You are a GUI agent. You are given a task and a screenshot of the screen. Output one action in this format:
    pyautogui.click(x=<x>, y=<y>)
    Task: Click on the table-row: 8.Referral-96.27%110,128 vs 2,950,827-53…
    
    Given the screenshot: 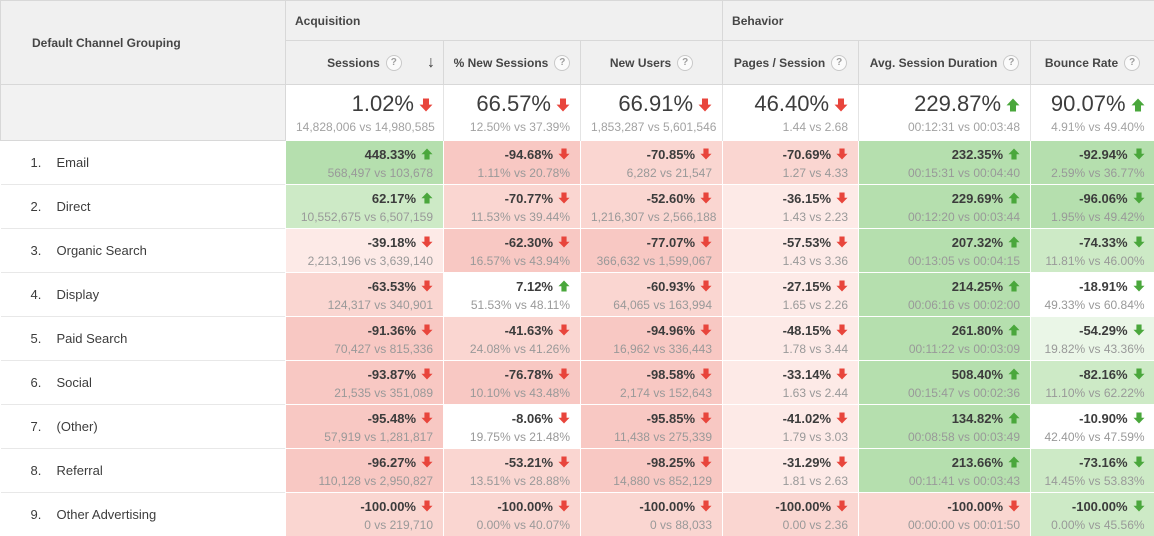 What is the action you would take?
    pyautogui.click(x=577, y=471)
    